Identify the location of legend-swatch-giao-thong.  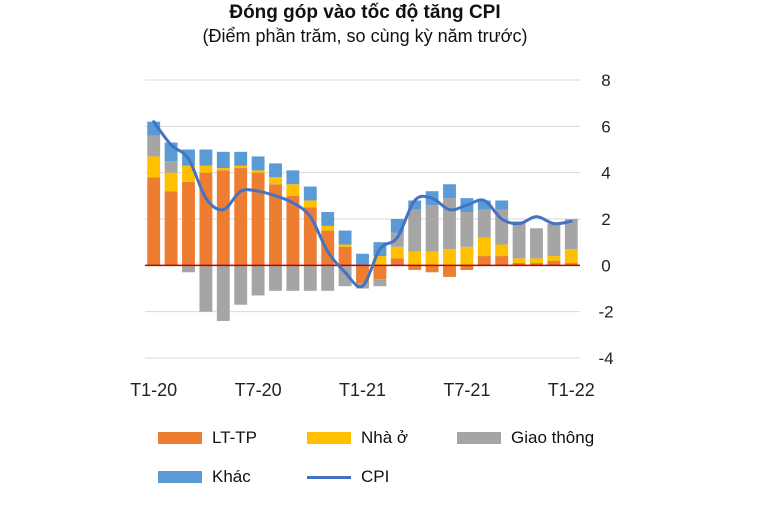
(479, 438).